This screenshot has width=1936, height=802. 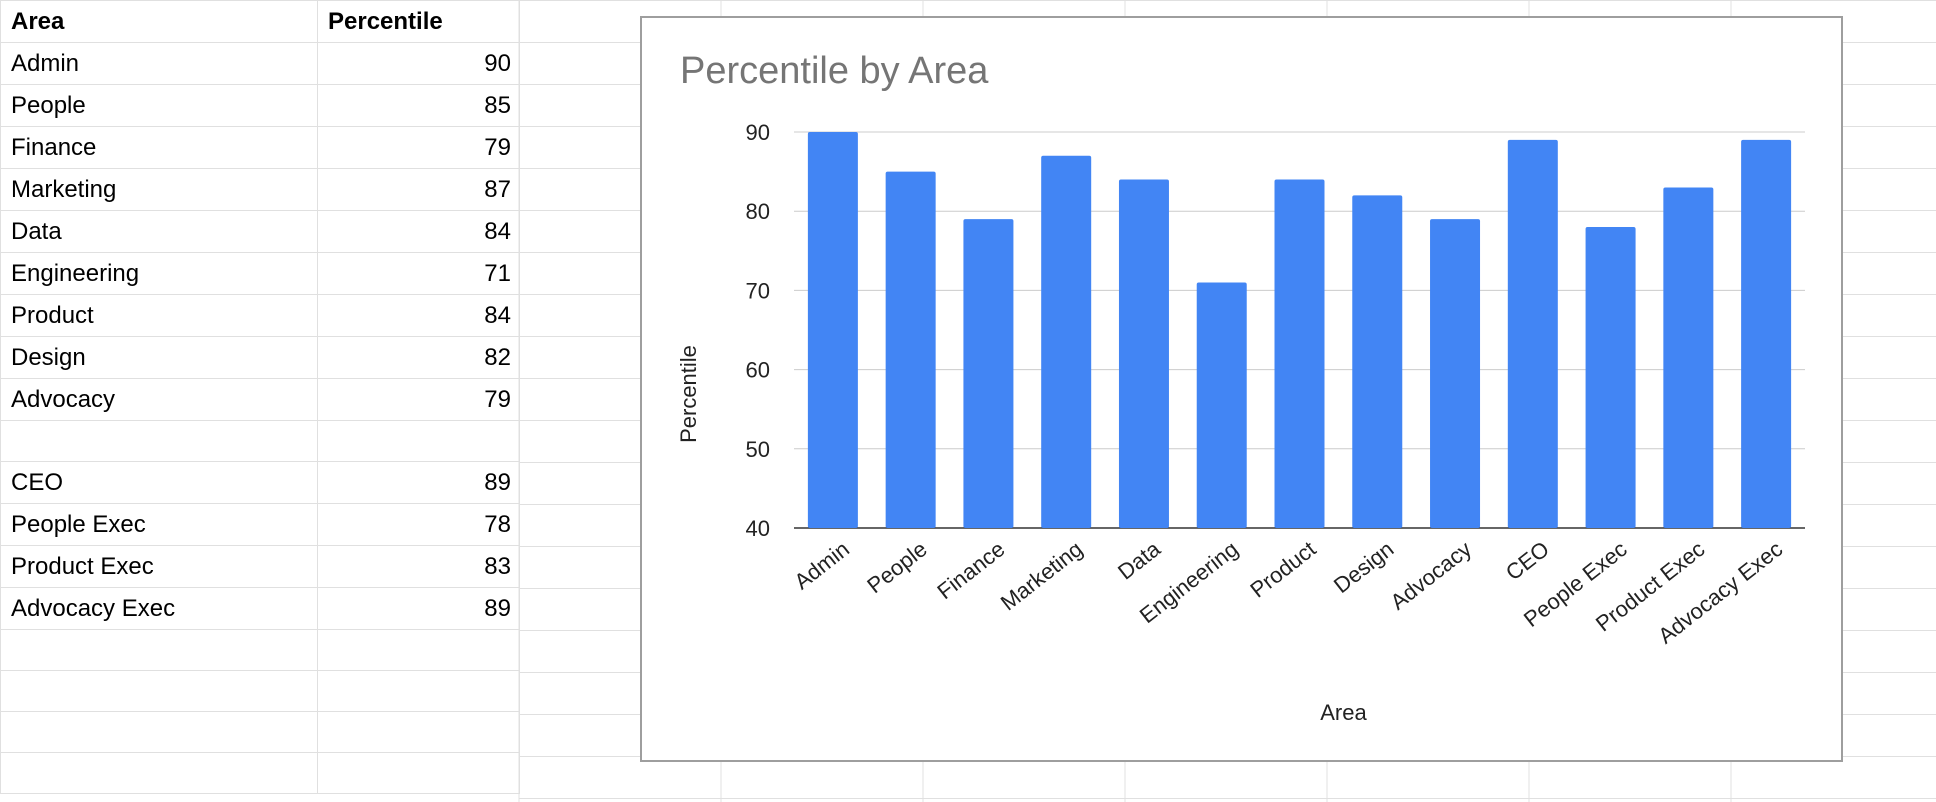 I want to click on x-tick-label: People, so click(x=896, y=567).